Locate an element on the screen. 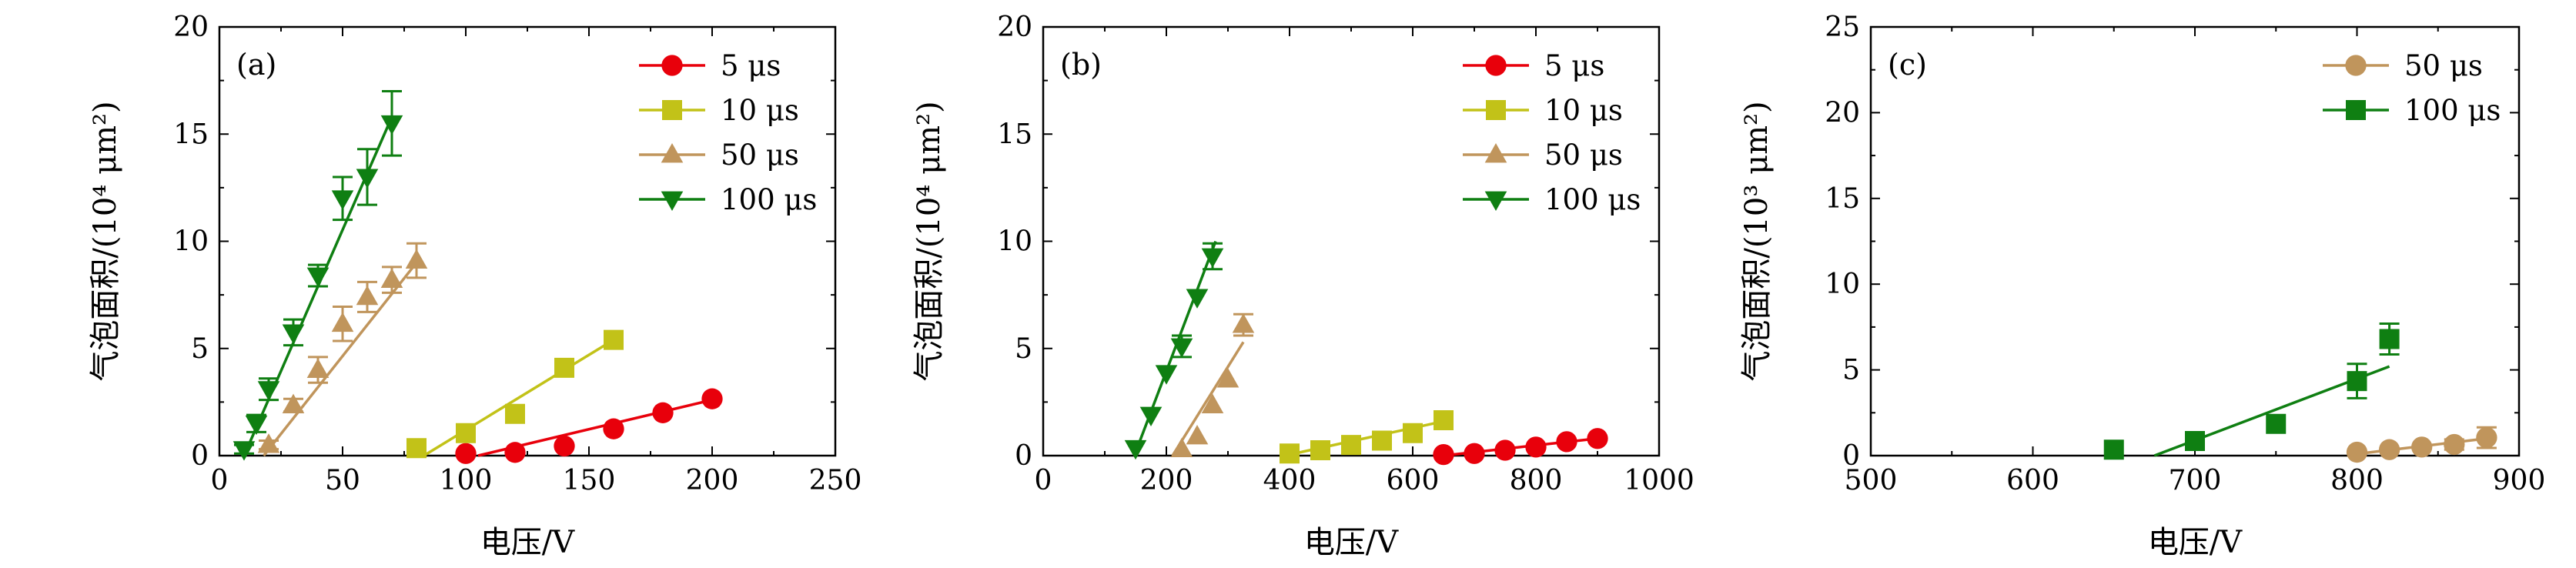 This screenshot has height=568, width=2576. x-tick-label: 600 is located at coordinates (2033, 480).